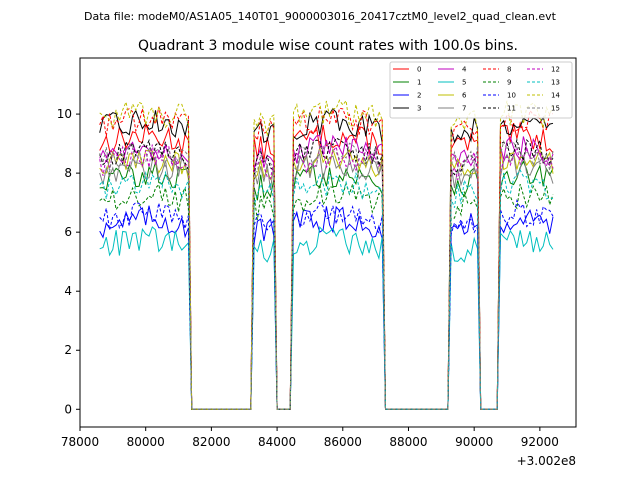 The width and height of the screenshot is (640, 480). What do you see at coordinates (419, 96) in the screenshot?
I see `legend-label: 2` at bounding box center [419, 96].